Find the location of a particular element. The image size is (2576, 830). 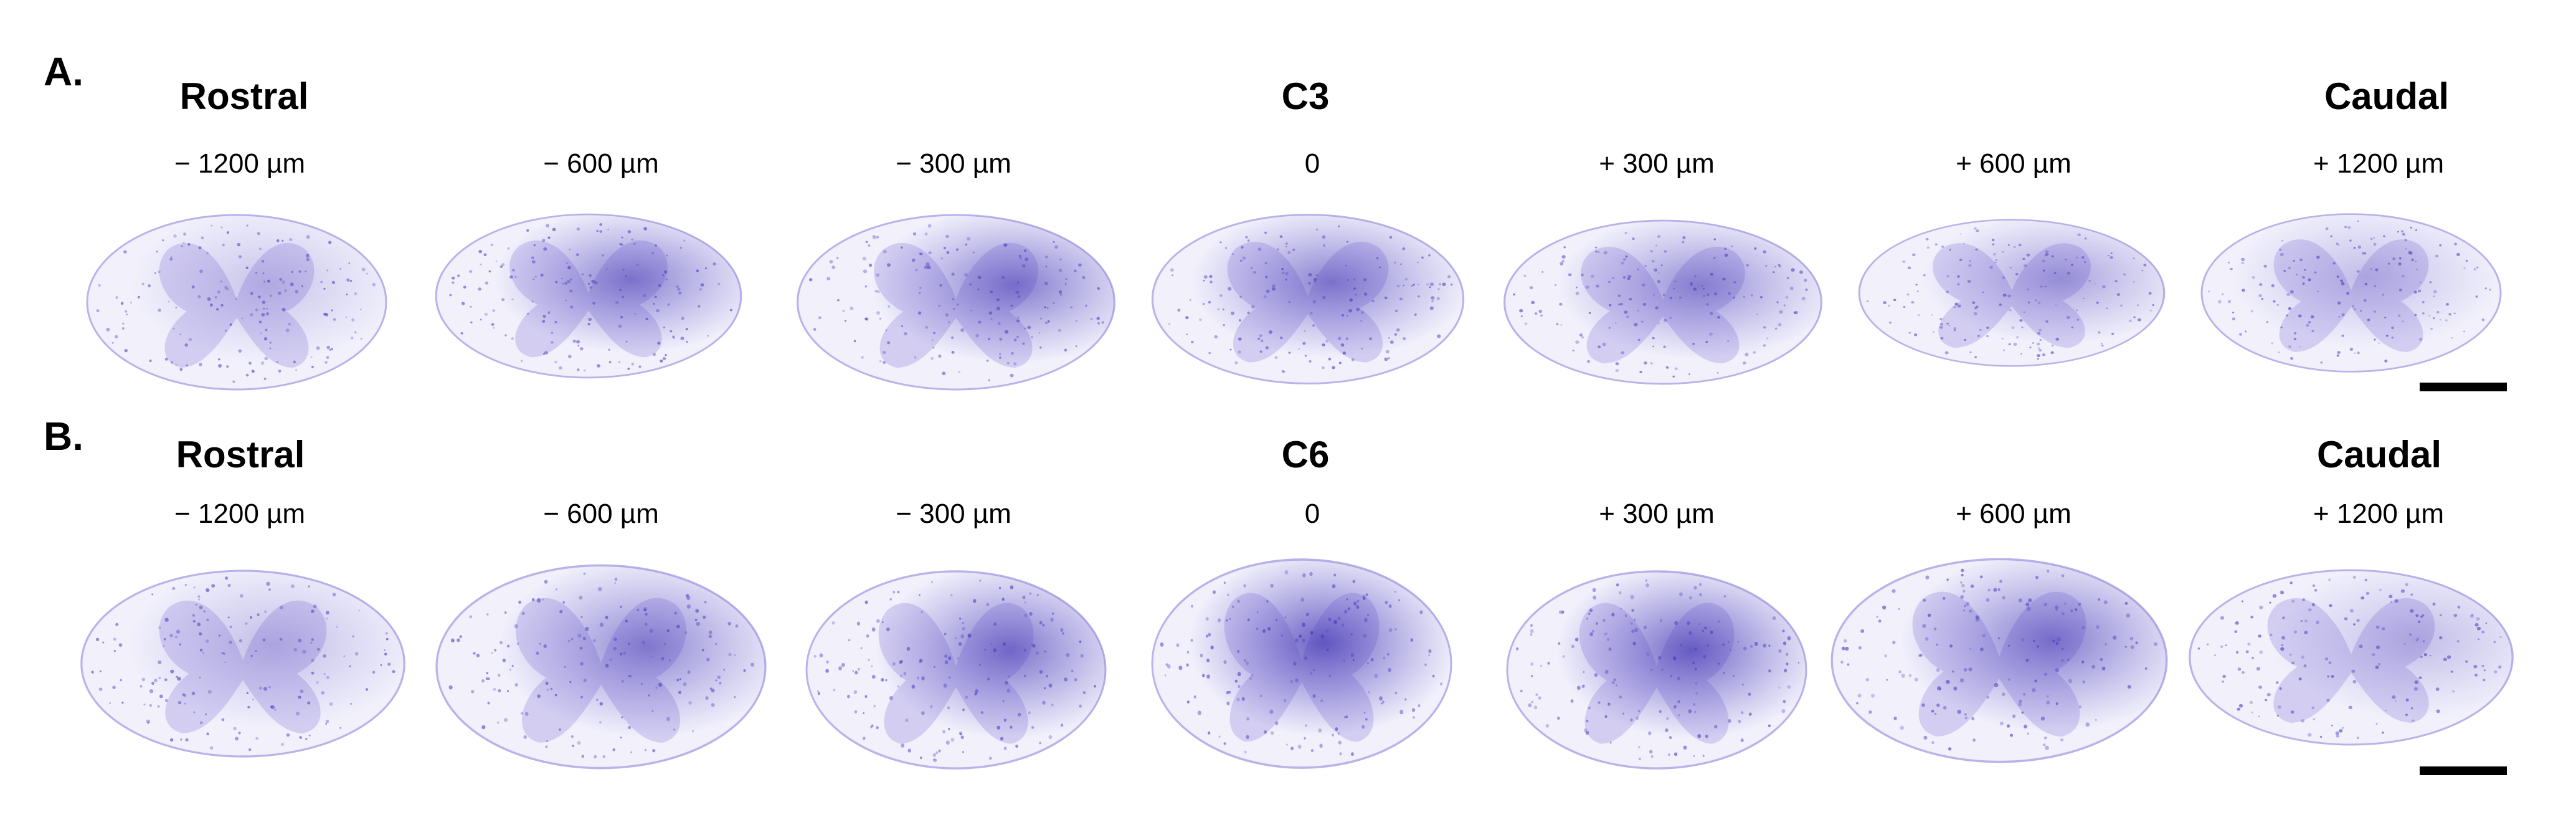

panel-b-pos-2: − 600 µm is located at coordinates (601, 513).